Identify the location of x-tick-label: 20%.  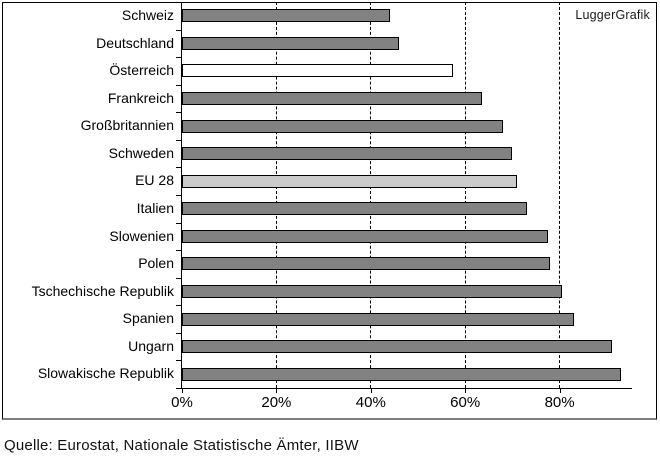
(276, 402).